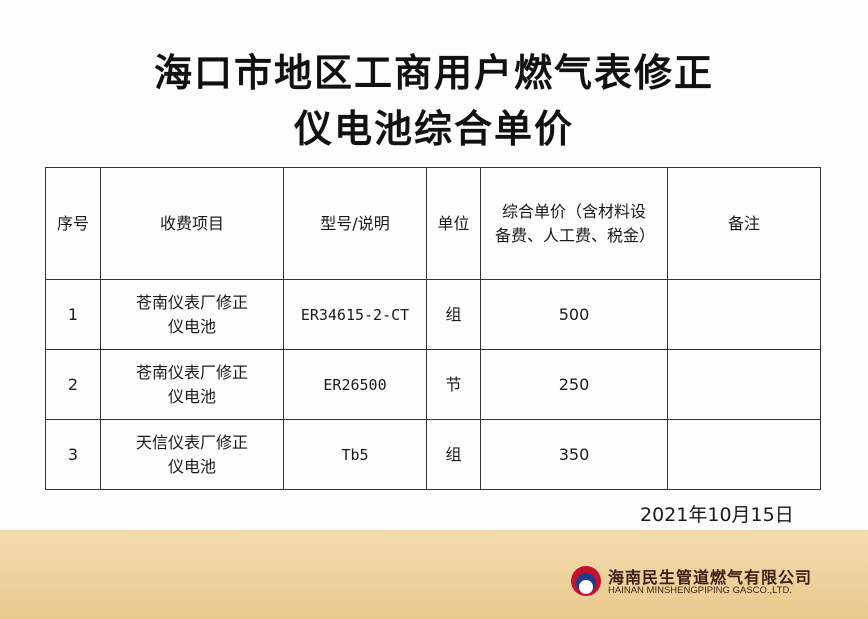  I want to click on table-row: 1 苍南仪表厂修正 仪电池 ER34615-2-CT 组 500, so click(433, 314).